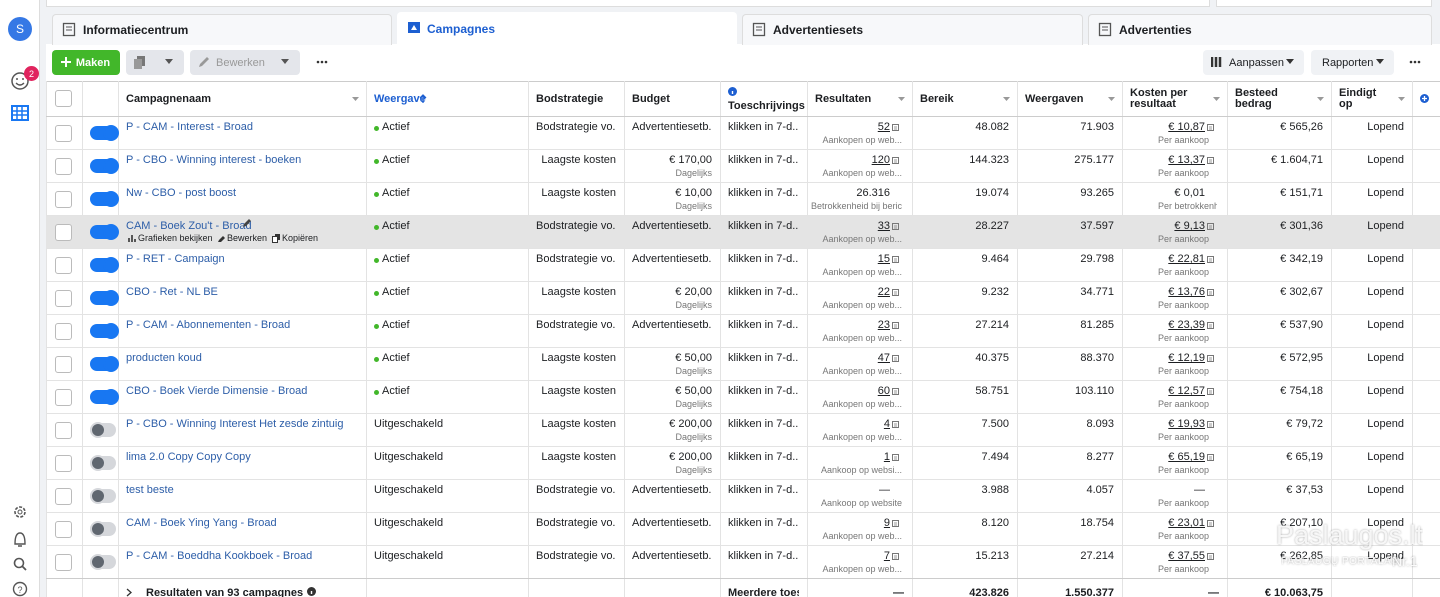 This screenshot has height=597, width=1440. What do you see at coordinates (188, 457) in the screenshot?
I see `cell-name: lima 2.0 Copy Copy Copy` at bounding box center [188, 457].